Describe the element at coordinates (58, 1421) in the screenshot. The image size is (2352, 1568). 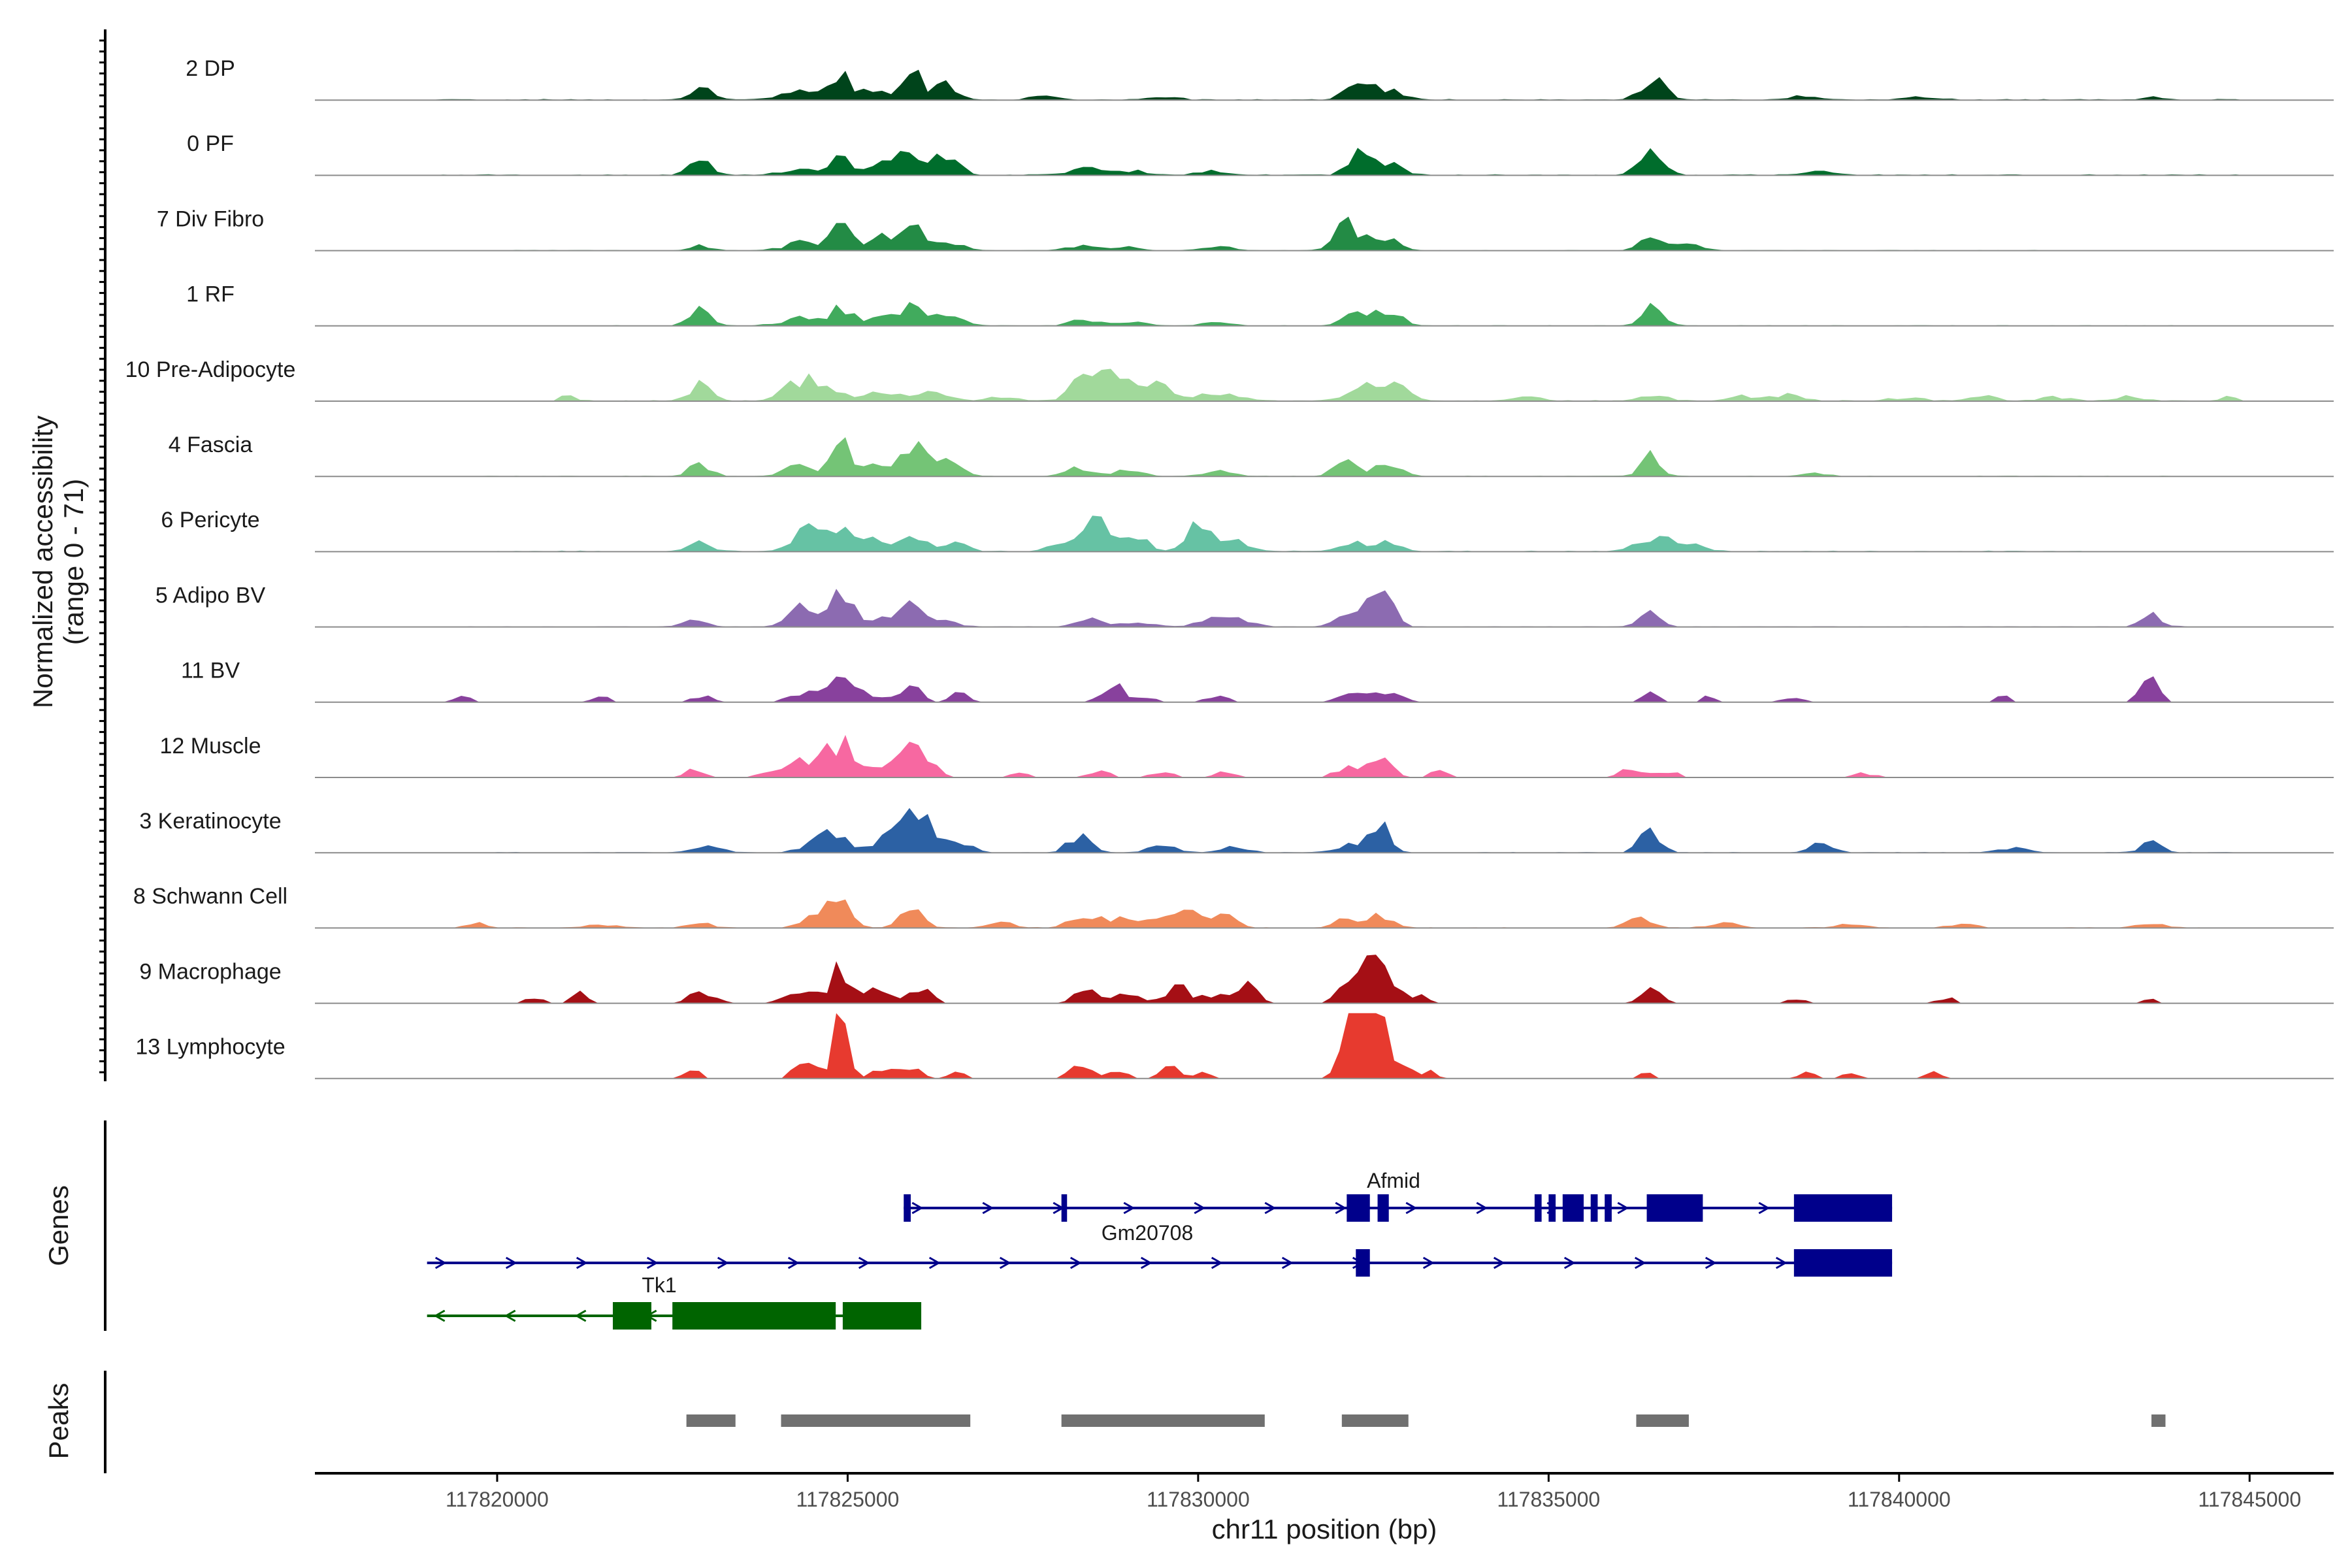
I see `peaks-panel-title: Peaks` at that location.